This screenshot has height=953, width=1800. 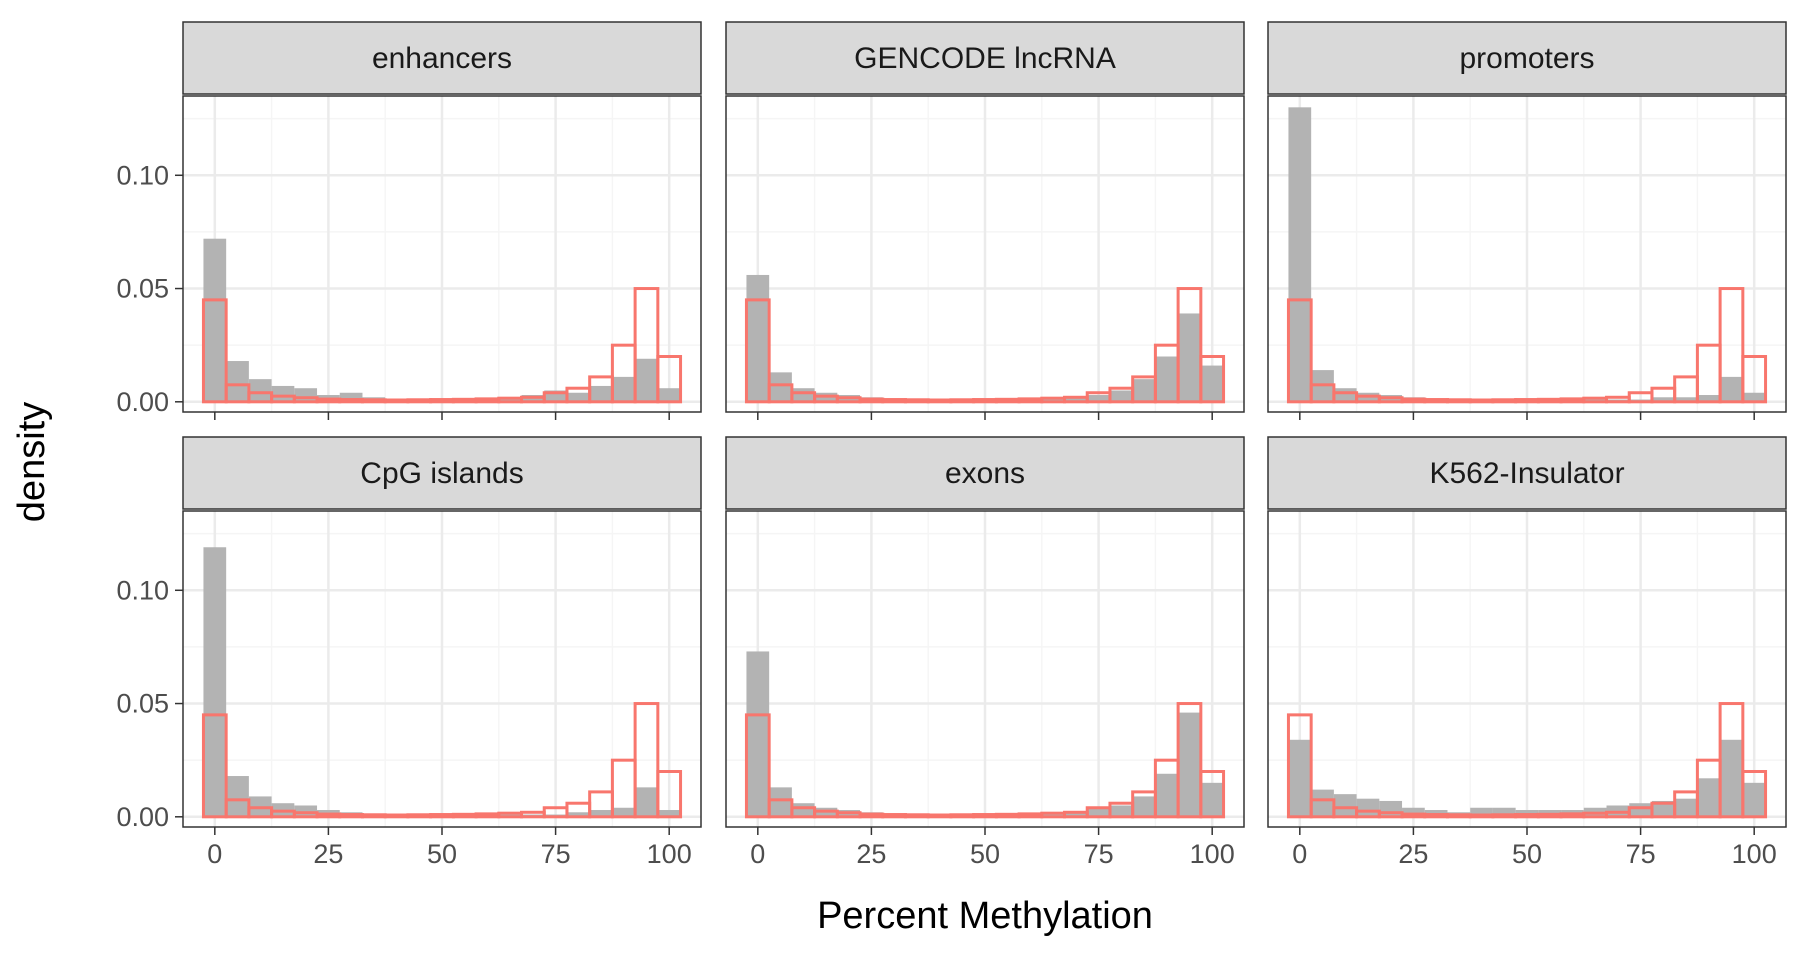 What do you see at coordinates (985, 473) in the screenshot?
I see `facet-strip-label: exons` at bounding box center [985, 473].